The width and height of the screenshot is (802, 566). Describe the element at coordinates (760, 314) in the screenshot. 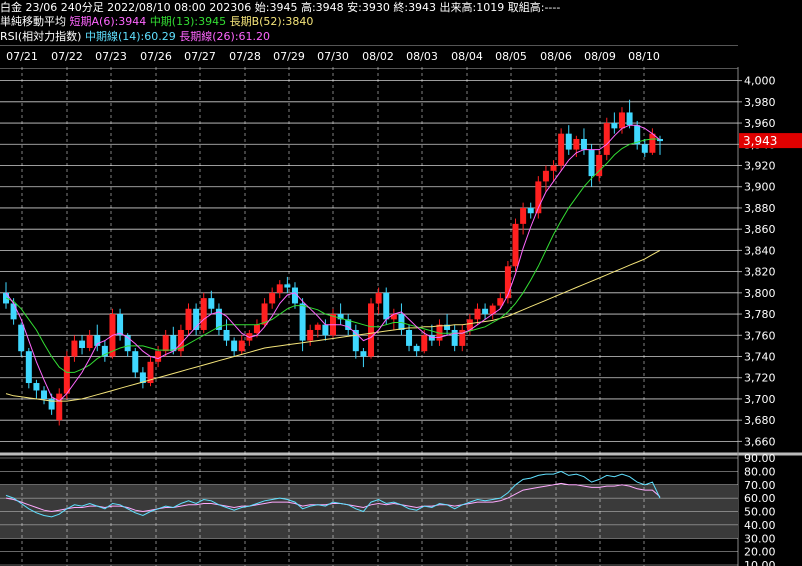

I see `price-tick-label: 3,780` at that location.